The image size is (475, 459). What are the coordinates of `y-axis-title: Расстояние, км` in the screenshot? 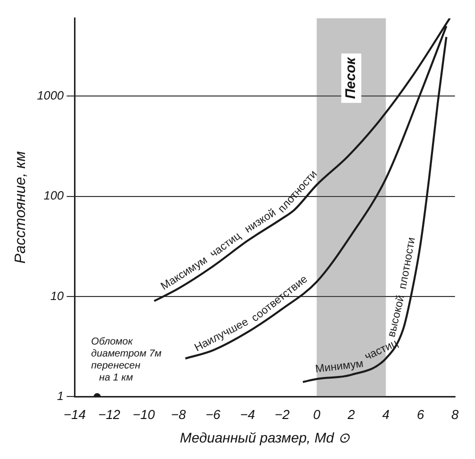 It's located at (21, 207).